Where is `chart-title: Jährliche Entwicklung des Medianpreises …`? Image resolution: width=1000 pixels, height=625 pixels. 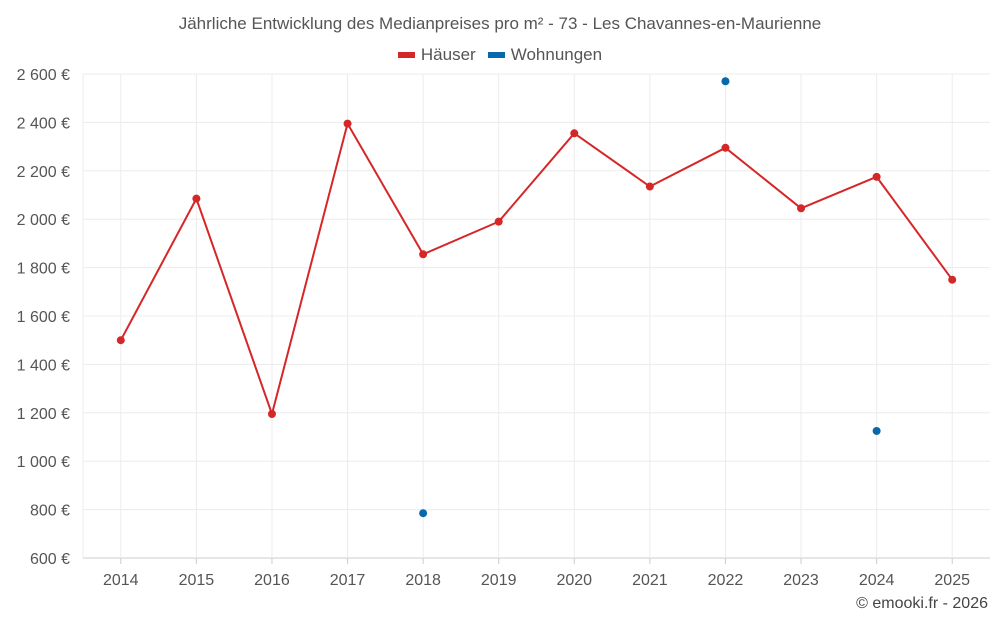 chart-title: Jährliche Entwicklung des Medianpreises … is located at coordinates (500, 23).